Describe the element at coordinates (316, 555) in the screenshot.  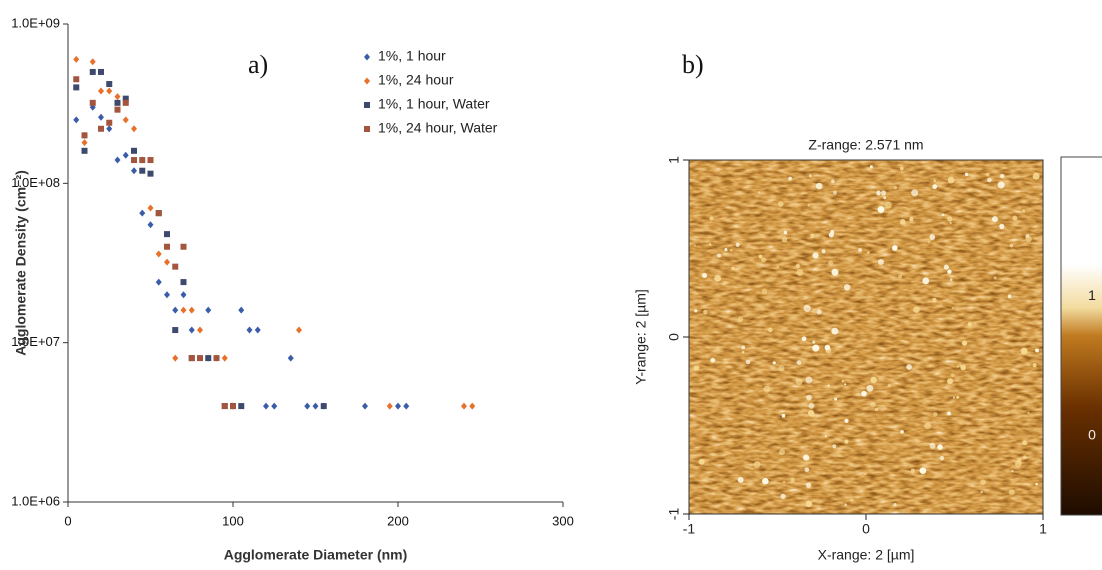
I see `x-axis-label: Agglomerate Diameter (nm)` at that location.